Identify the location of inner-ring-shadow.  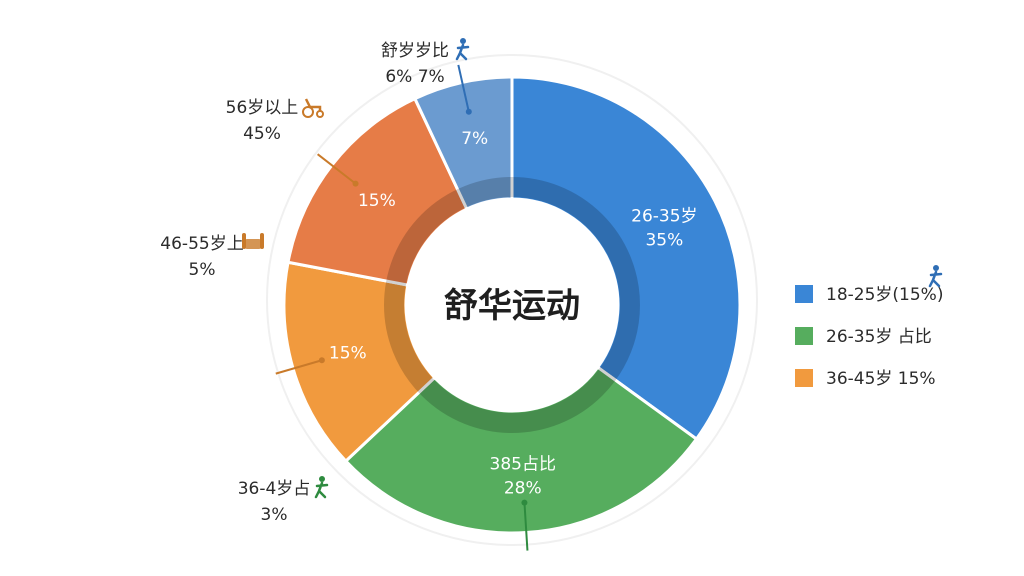
(512, 305).